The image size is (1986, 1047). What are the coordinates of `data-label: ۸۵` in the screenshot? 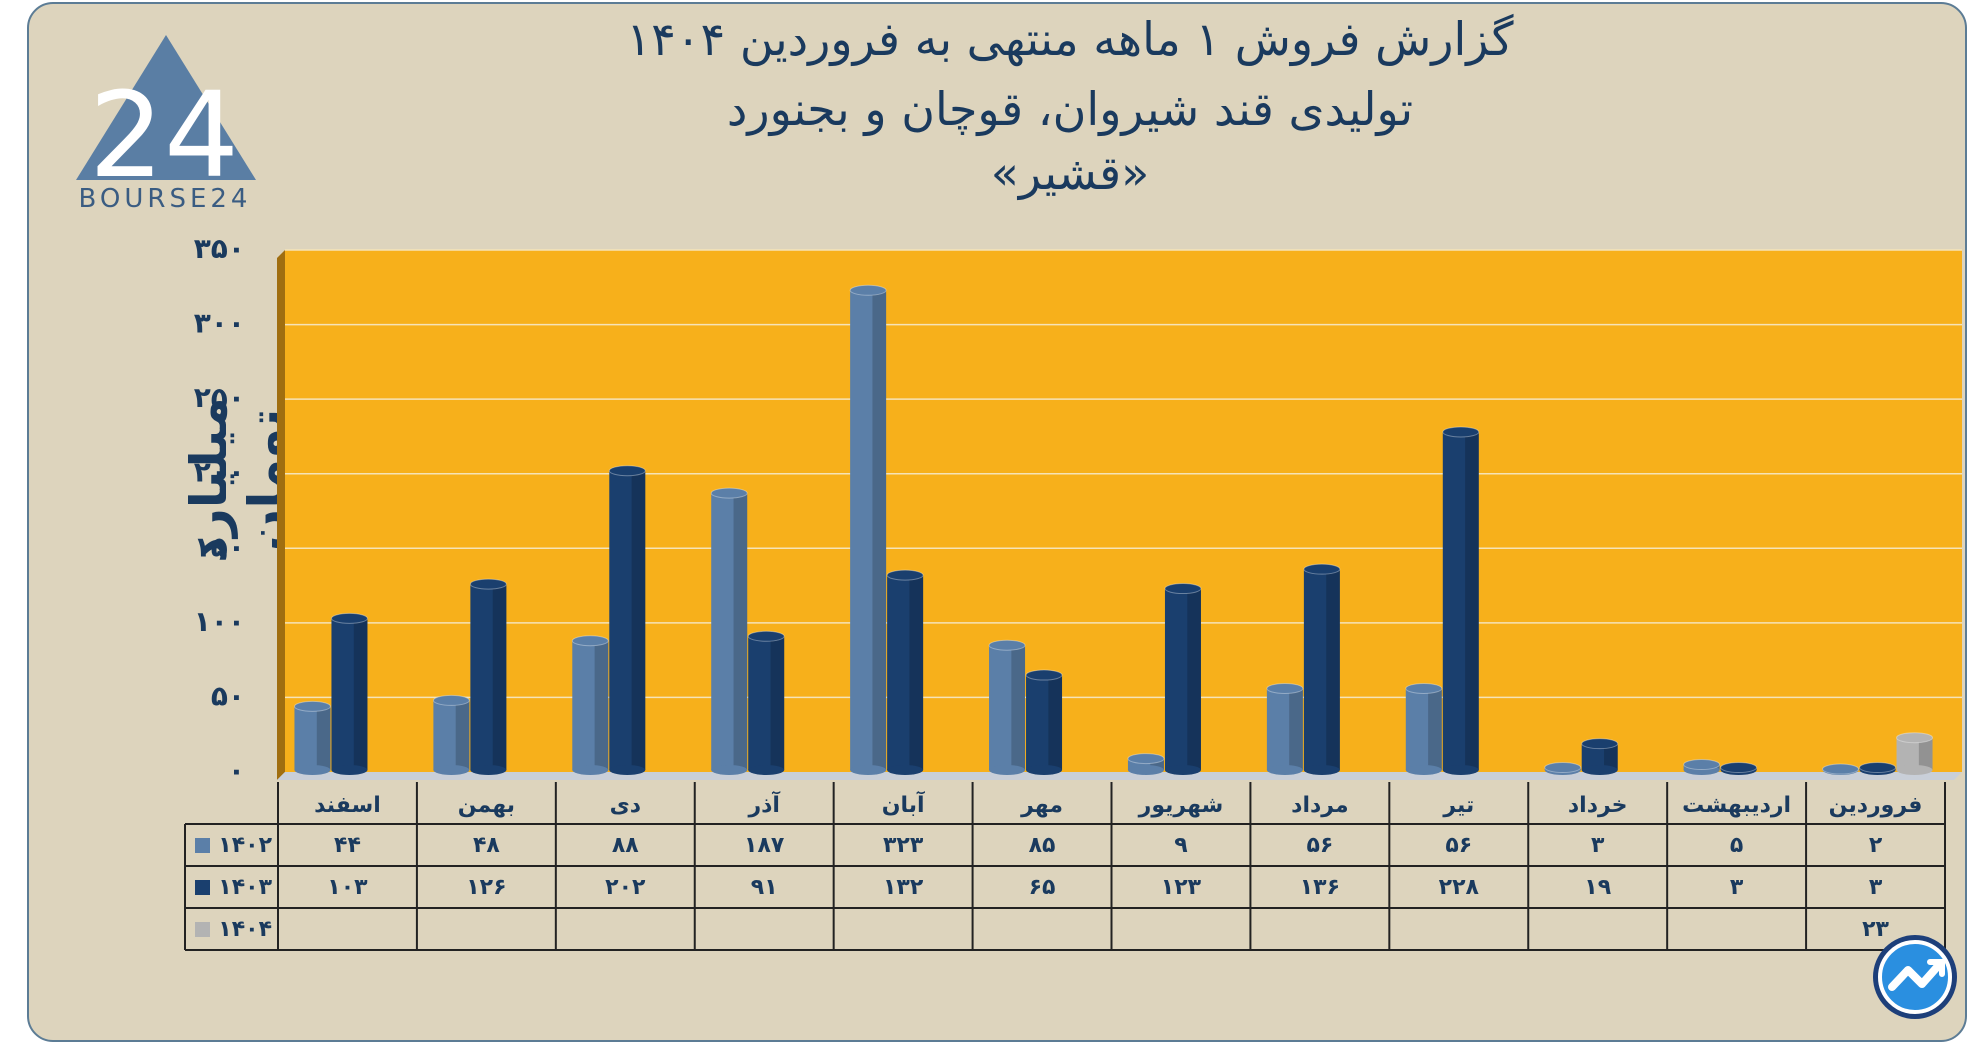 It's located at (1042, 845).